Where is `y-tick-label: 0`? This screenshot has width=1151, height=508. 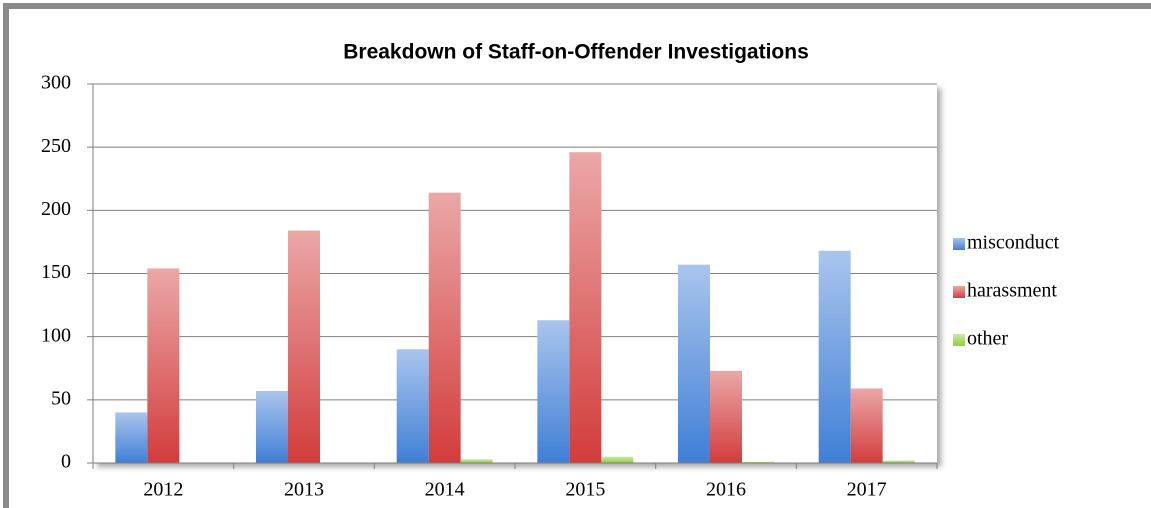
y-tick-label: 0 is located at coordinates (66, 462).